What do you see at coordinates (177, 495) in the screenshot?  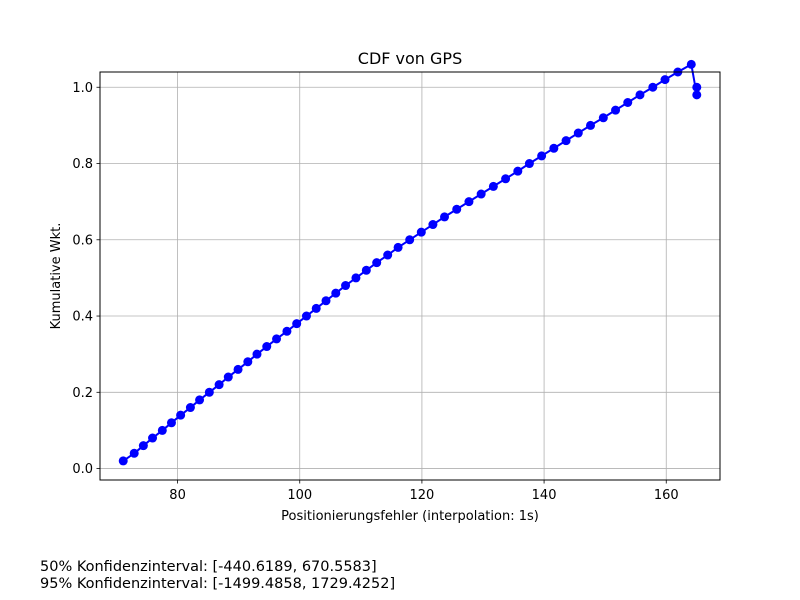 I see `x-tick-label: 80` at bounding box center [177, 495].